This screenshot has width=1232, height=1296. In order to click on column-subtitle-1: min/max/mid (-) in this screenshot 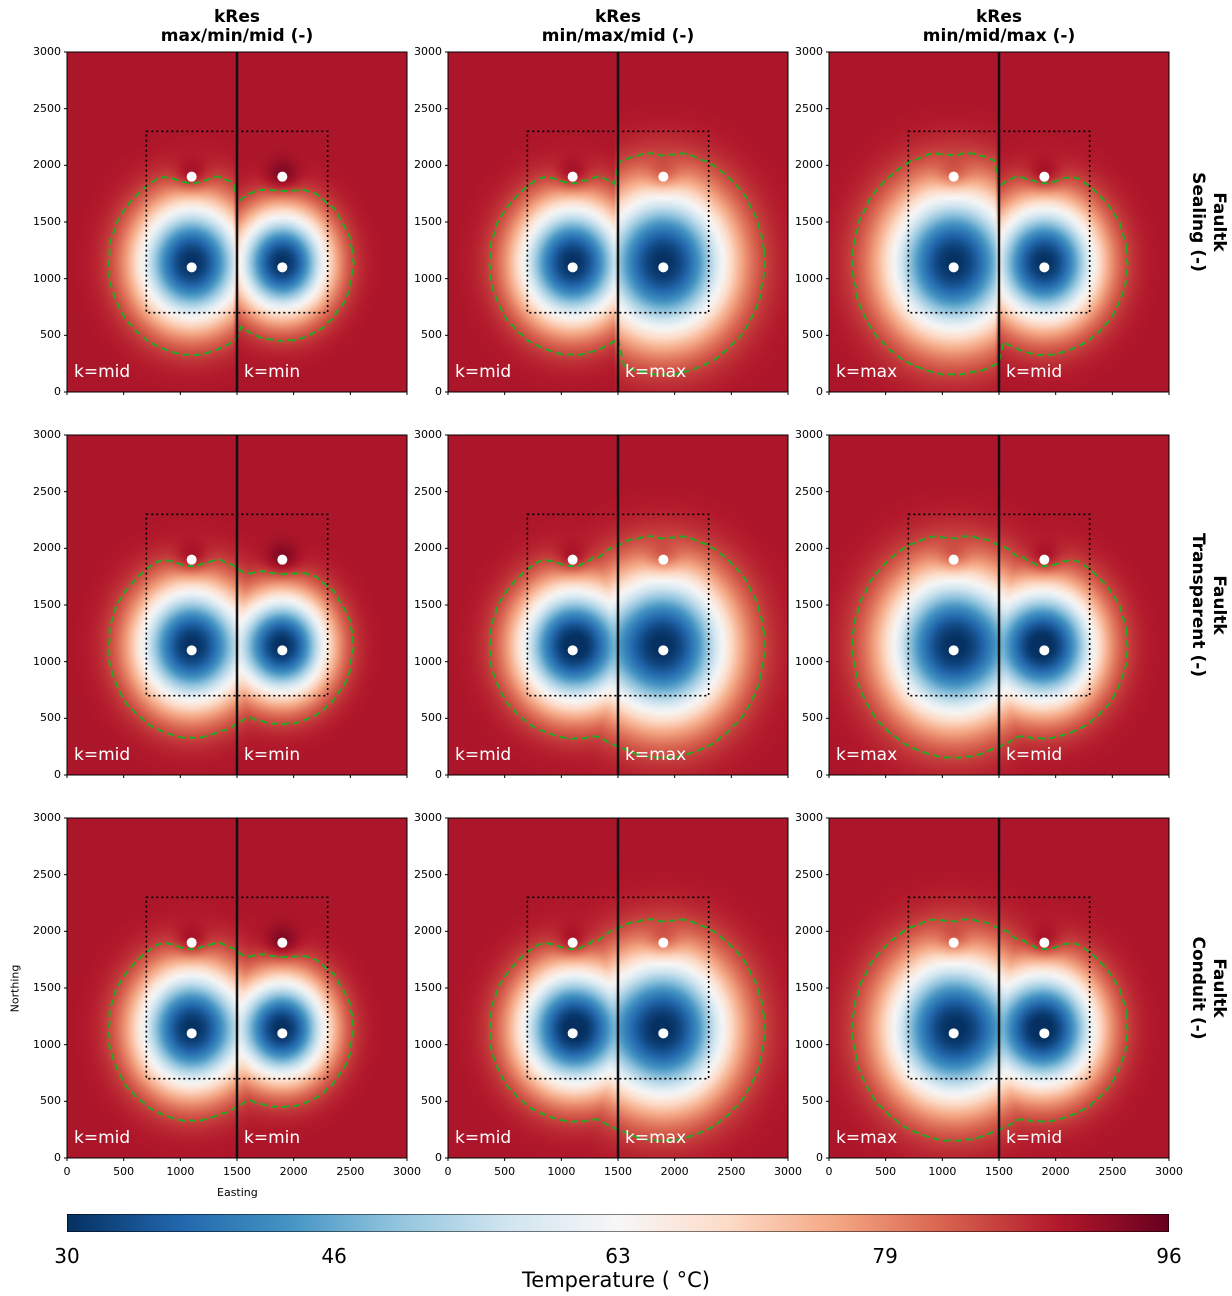, I will do `click(618, 36)`.